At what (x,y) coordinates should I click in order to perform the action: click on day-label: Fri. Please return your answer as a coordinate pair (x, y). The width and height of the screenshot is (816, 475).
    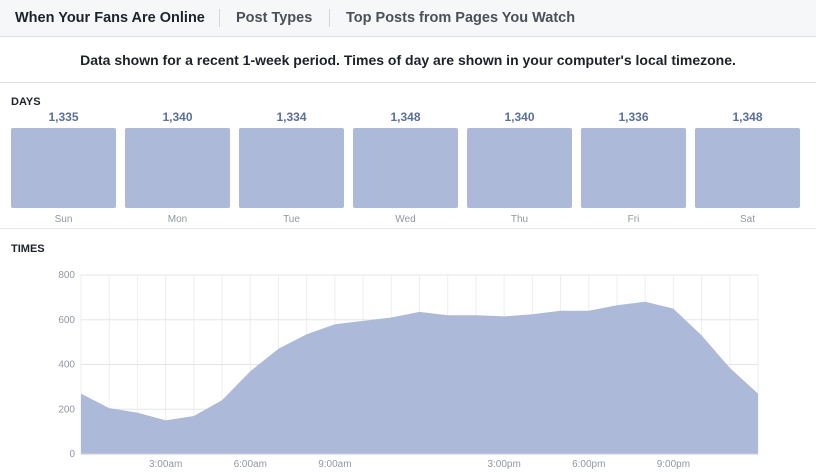
    Looking at the image, I should click on (633, 219).